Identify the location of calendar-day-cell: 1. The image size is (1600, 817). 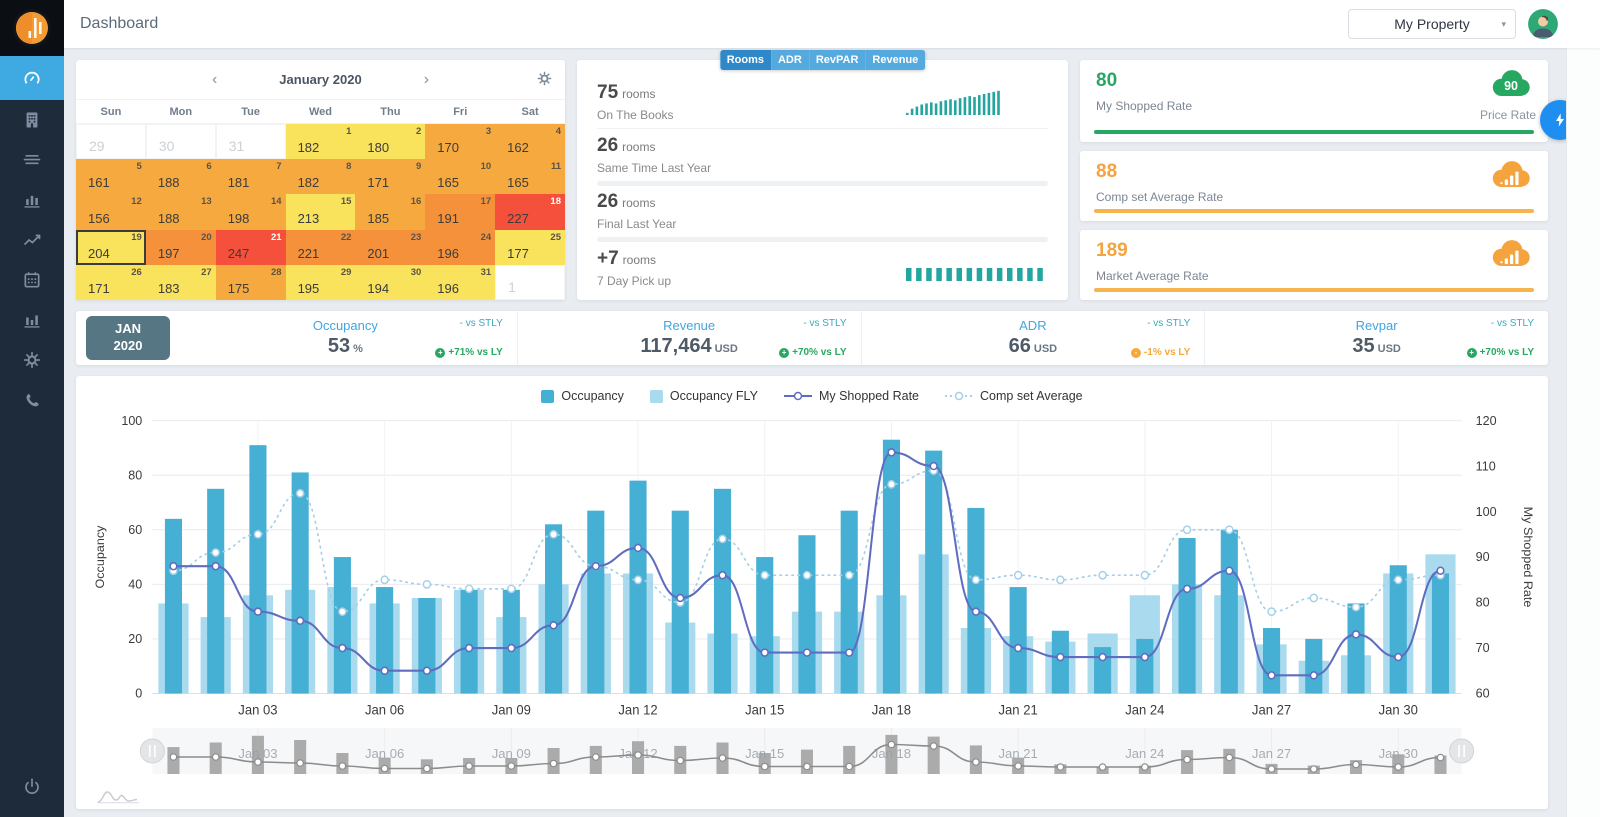
(530, 282).